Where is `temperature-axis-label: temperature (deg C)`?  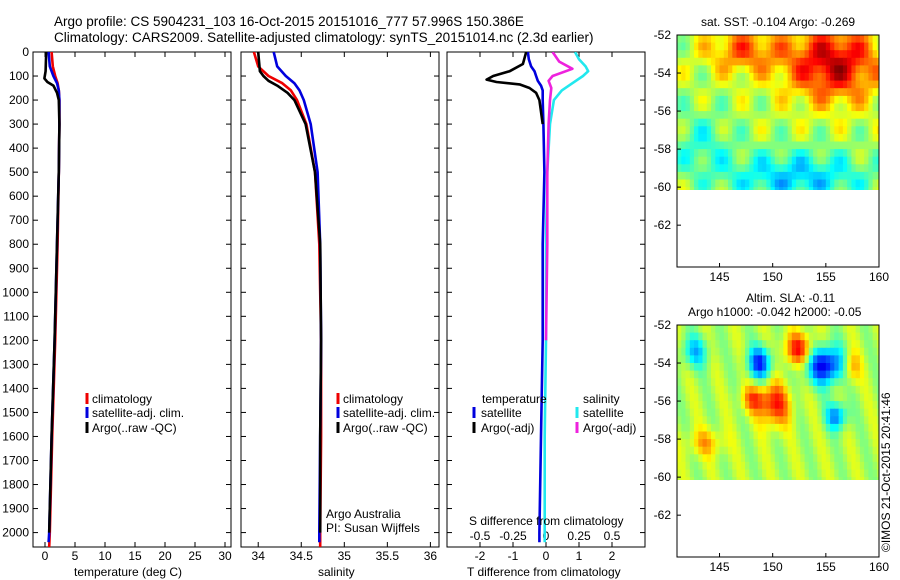
temperature-axis-label: temperature (deg C) is located at coordinates (128, 572).